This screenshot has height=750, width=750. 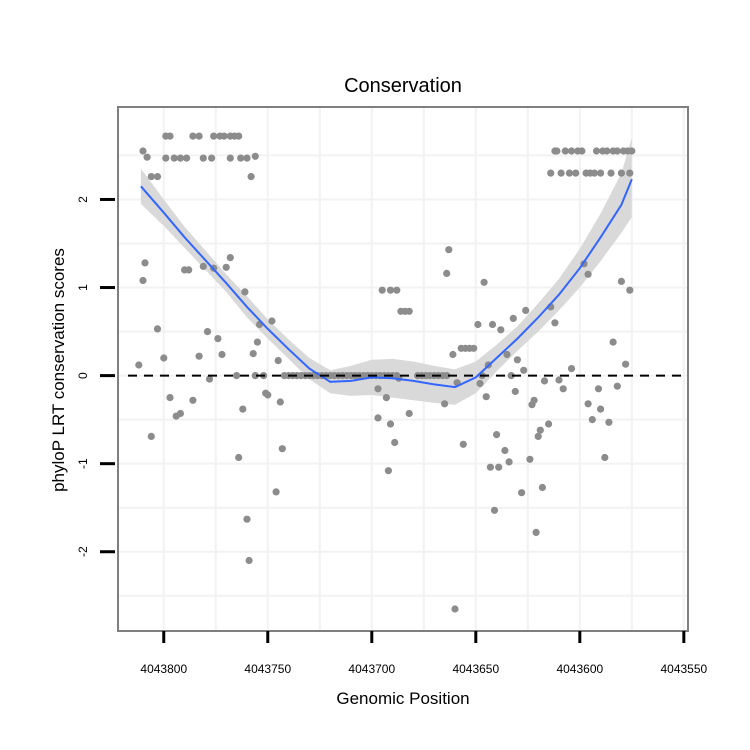 I want to click on x-tick-label: 4043550, so click(x=683, y=669).